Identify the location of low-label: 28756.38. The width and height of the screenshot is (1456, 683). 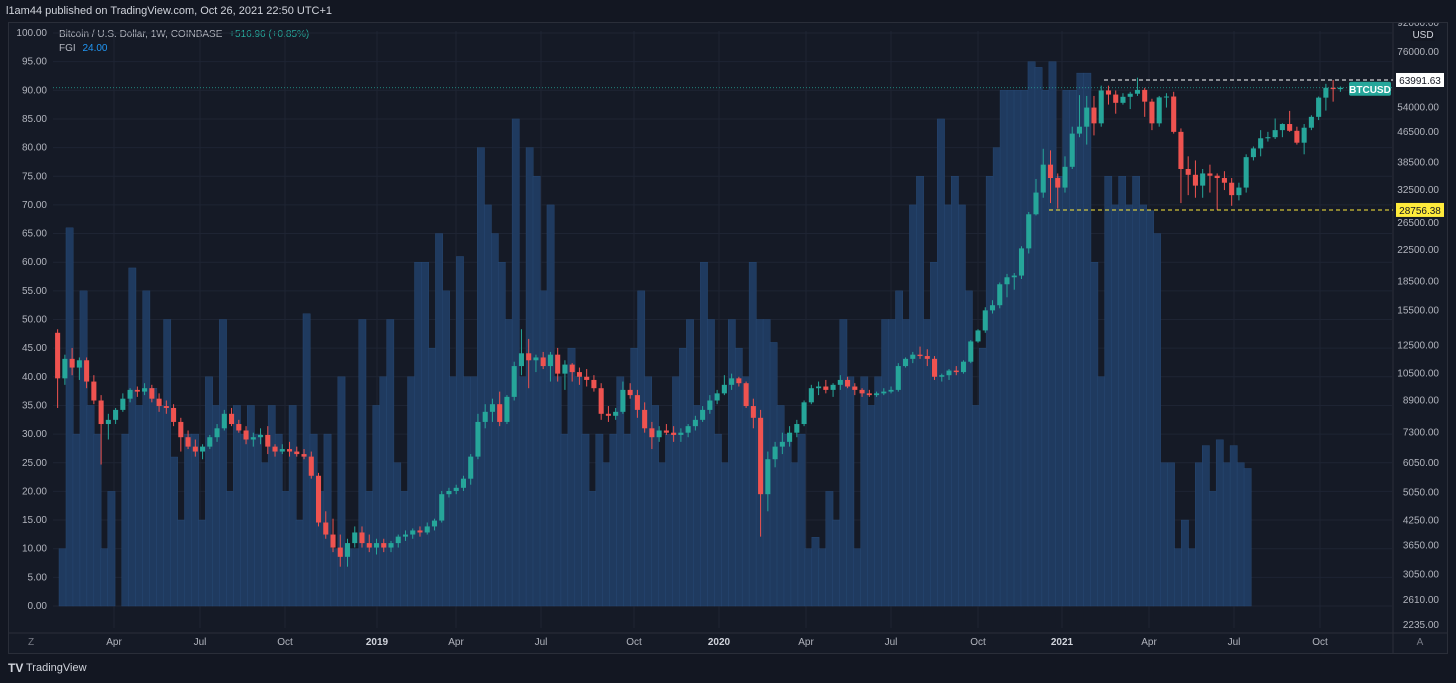
(1420, 211).